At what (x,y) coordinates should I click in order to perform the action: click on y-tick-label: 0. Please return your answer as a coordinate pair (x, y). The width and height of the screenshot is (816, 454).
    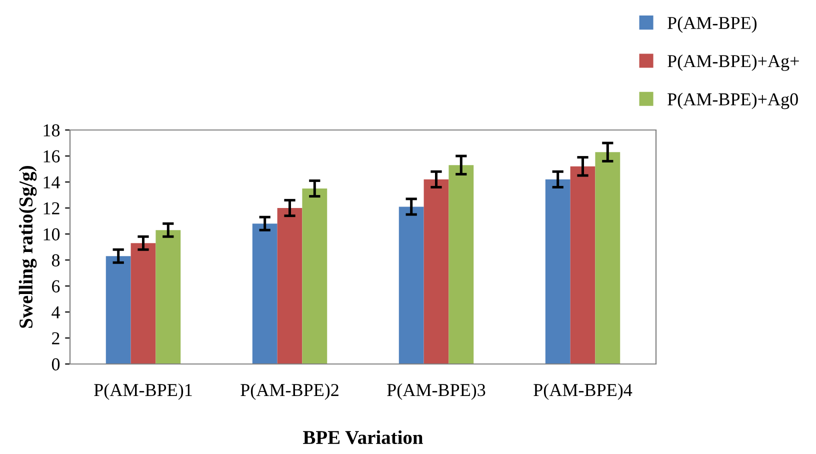
    Looking at the image, I should click on (56, 364).